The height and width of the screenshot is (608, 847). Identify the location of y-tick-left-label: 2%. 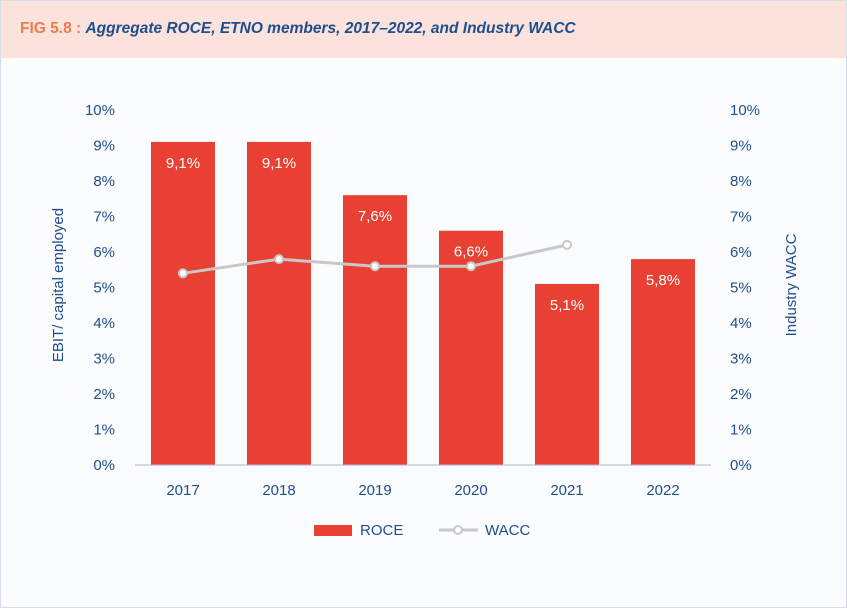
(104, 394).